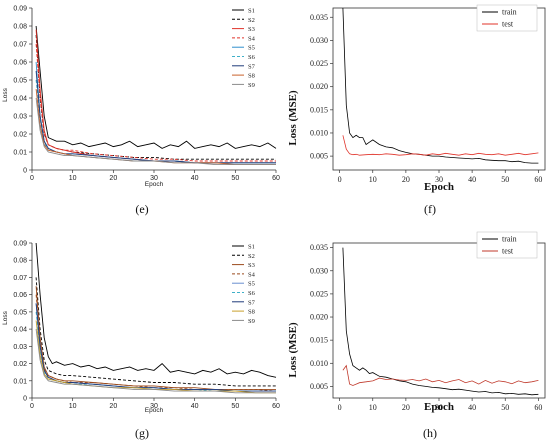  I want to click on panel-label-e: (e), so click(141, 209).